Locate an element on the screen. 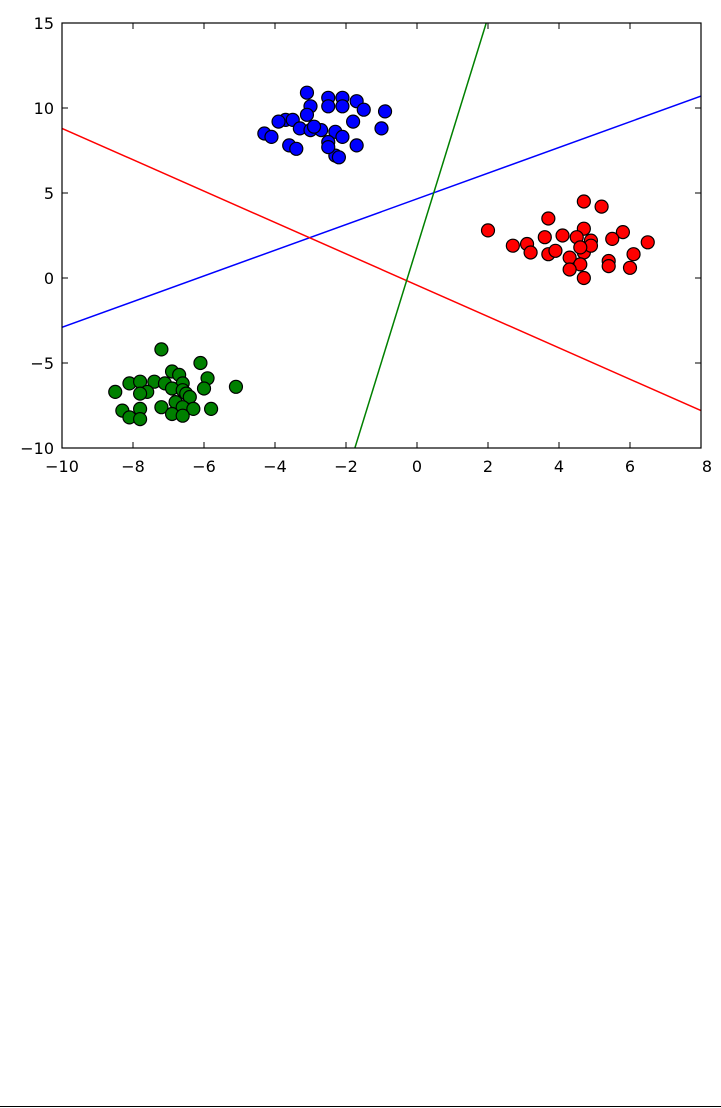  x-tick-label: −2 is located at coordinates (346, 466).